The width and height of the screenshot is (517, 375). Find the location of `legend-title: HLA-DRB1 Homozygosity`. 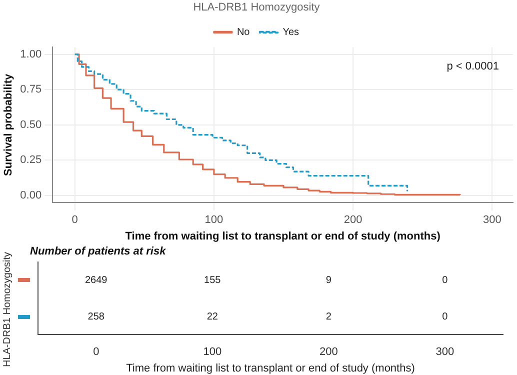

legend-title: HLA-DRB1 Homozygosity is located at coordinates (256, 8).